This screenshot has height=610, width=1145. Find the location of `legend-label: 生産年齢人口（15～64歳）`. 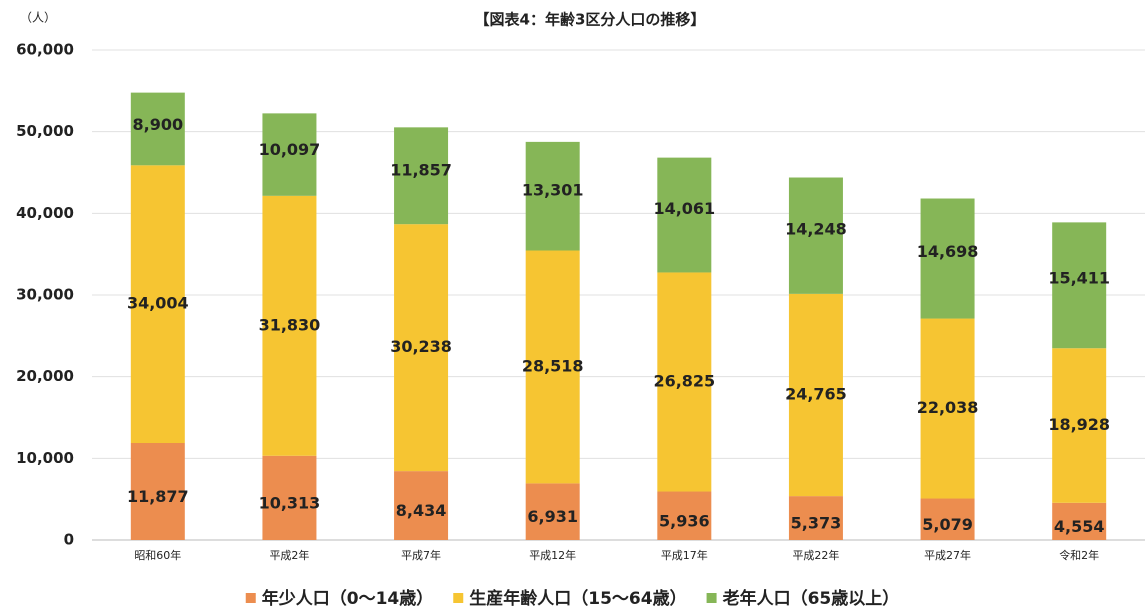

legend-label: 生産年齢人口（15～64歳） is located at coordinates (577, 598).